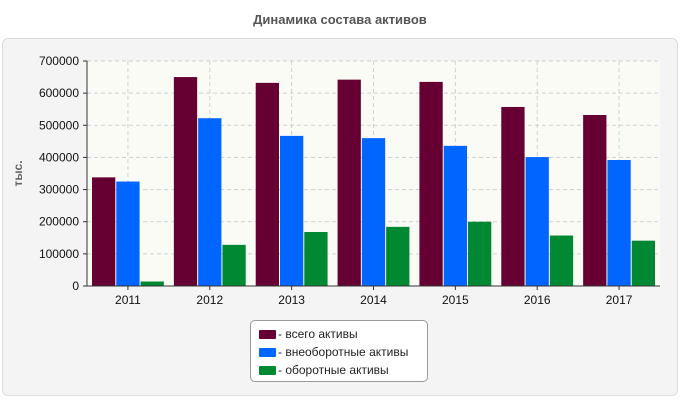 This screenshot has width=680, height=400. I want to click on y-tick-label: 500000, so click(59, 125).